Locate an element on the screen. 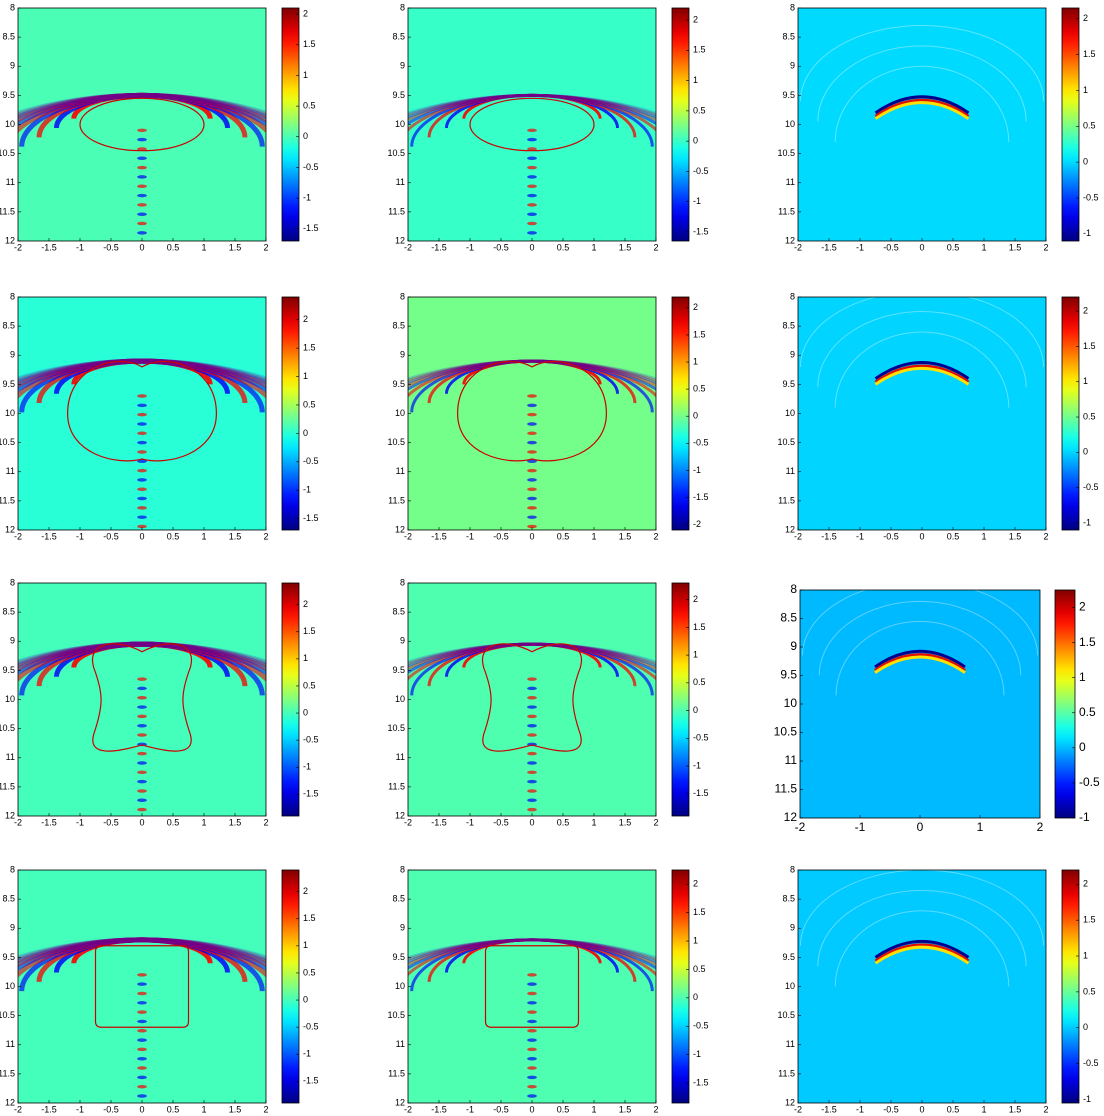 This screenshot has width=1104, height=1116. x-tick-label: -1.5 is located at coordinates (49, 822).